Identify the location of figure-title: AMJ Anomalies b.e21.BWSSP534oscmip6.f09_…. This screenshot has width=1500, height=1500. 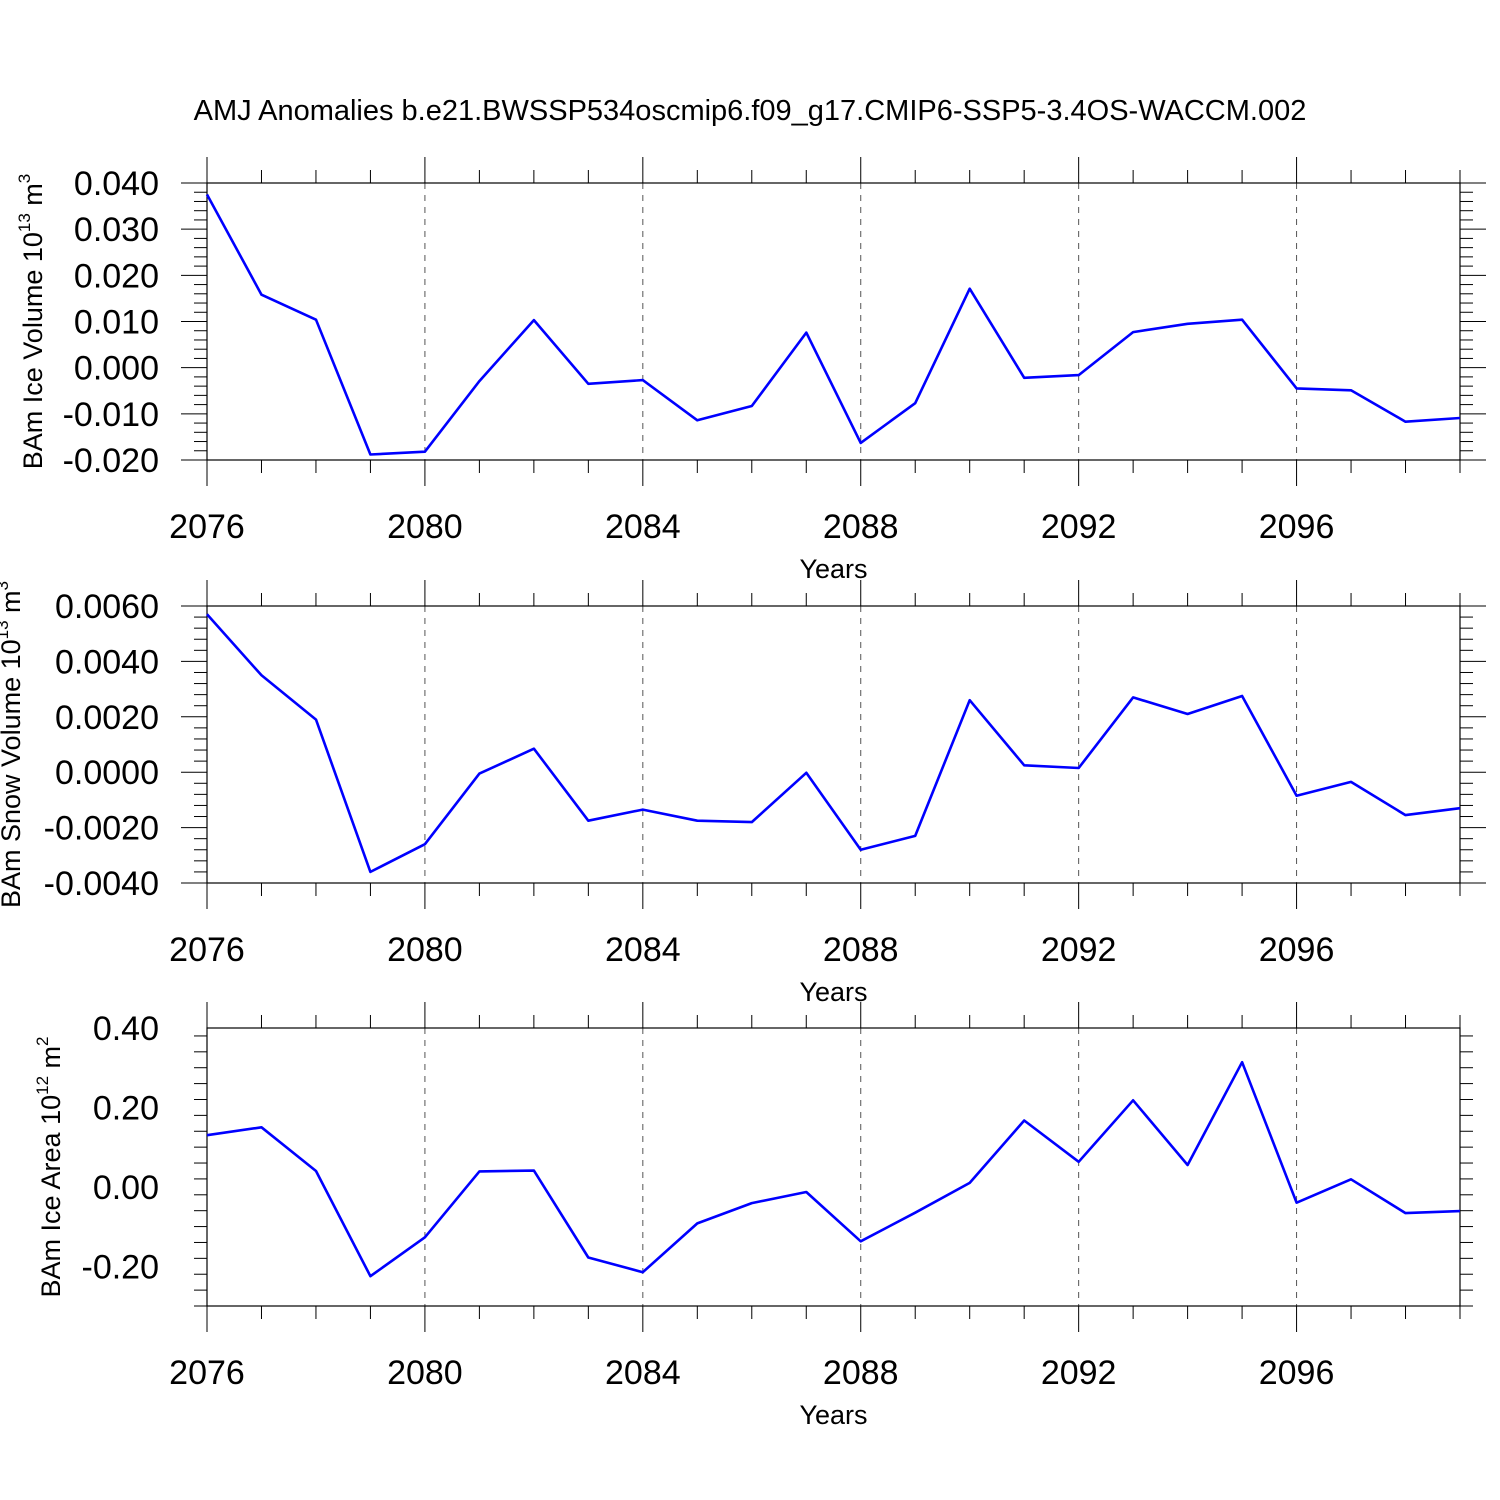
(750, 111).